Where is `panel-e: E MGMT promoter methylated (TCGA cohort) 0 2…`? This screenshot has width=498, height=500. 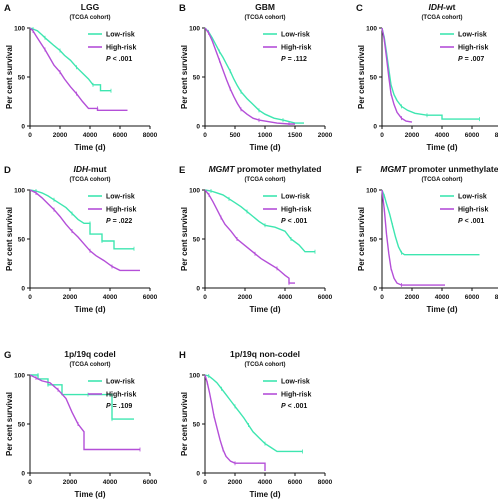
panel-e: E MGMT promoter methylated (TCGA cohort) 0 2… is located at coordinates (256, 239).